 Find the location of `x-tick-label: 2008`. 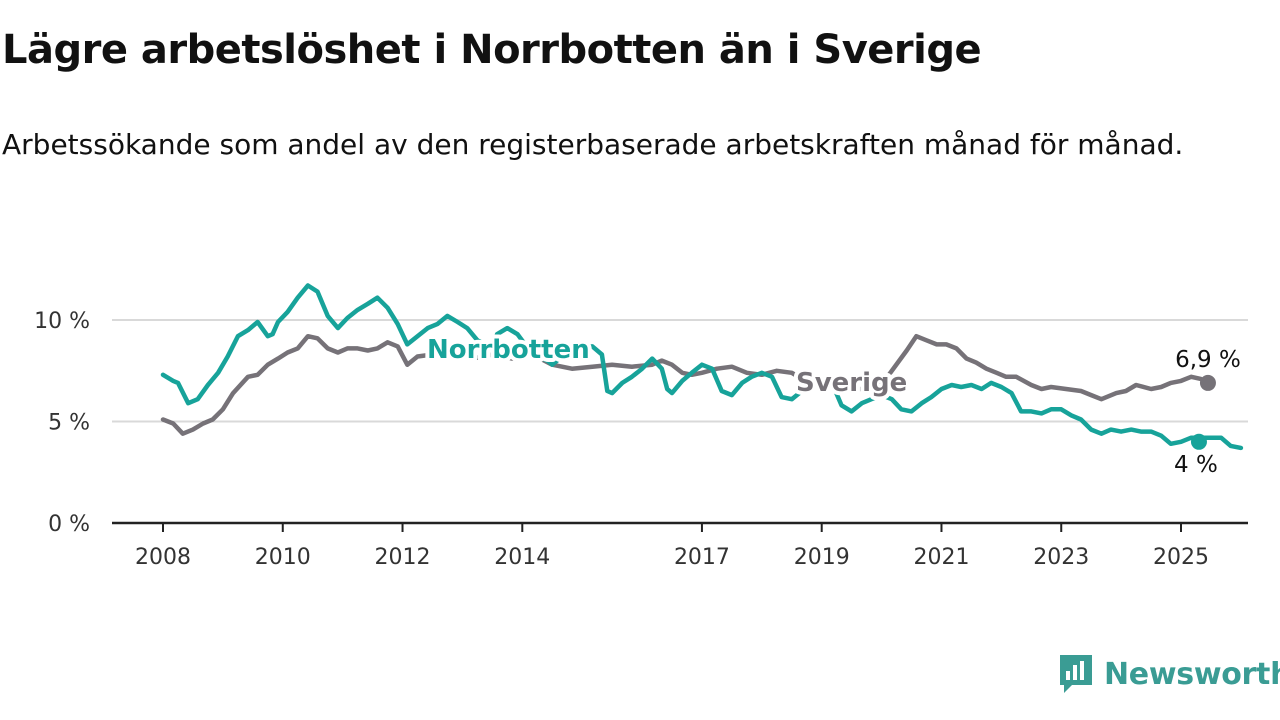

x-tick-label: 2008 is located at coordinates (163, 557).